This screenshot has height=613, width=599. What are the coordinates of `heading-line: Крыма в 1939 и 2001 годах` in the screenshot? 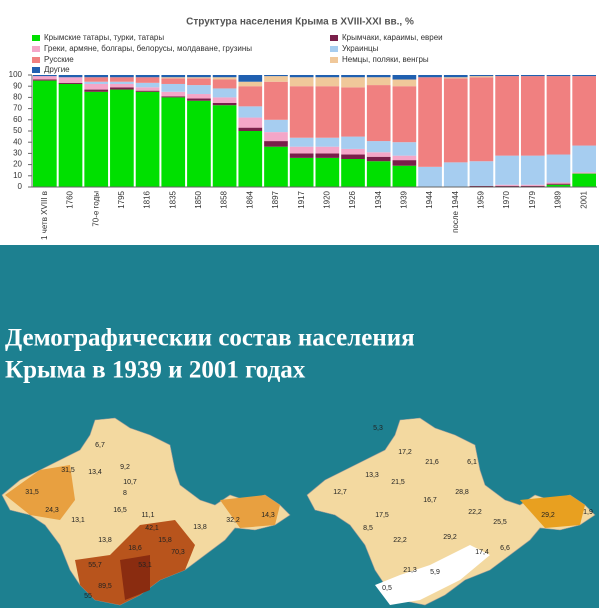 It's located at (155, 370).